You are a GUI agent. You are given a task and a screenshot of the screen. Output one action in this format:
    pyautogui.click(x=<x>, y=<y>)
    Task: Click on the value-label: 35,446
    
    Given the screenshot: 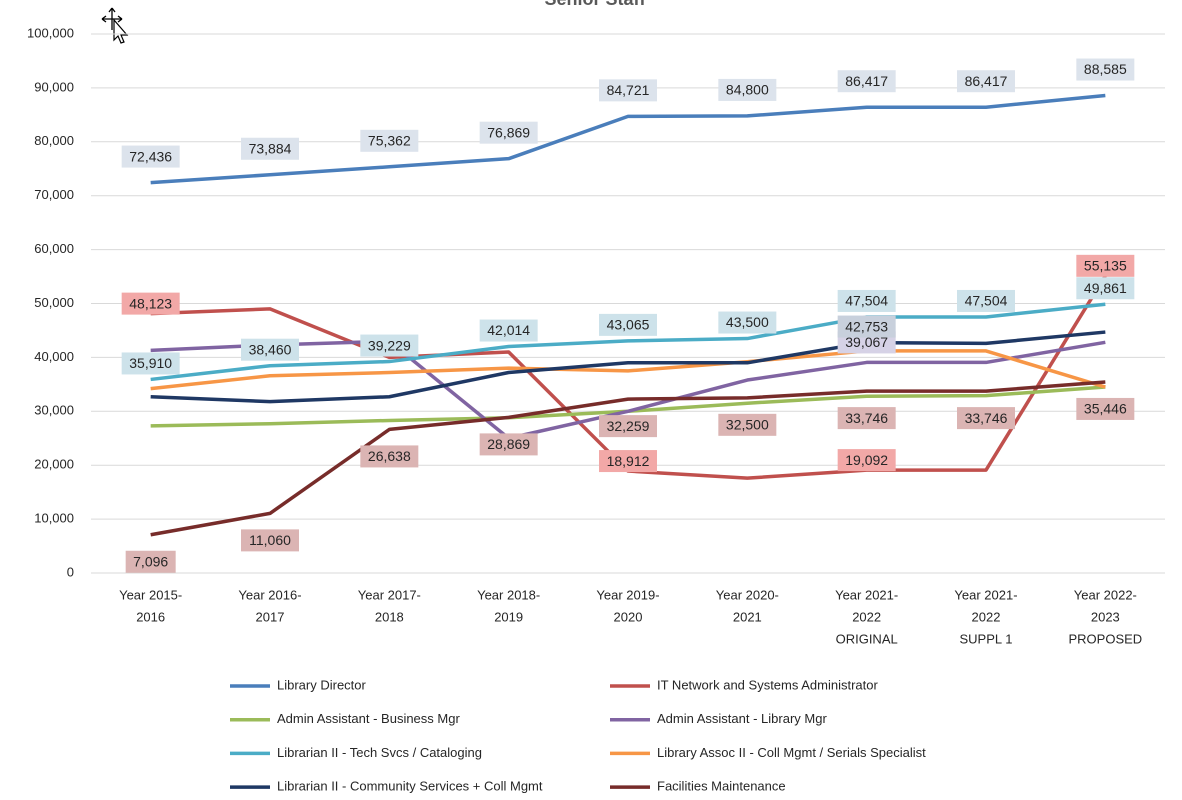 What is the action you would take?
    pyautogui.click(x=1105, y=409)
    